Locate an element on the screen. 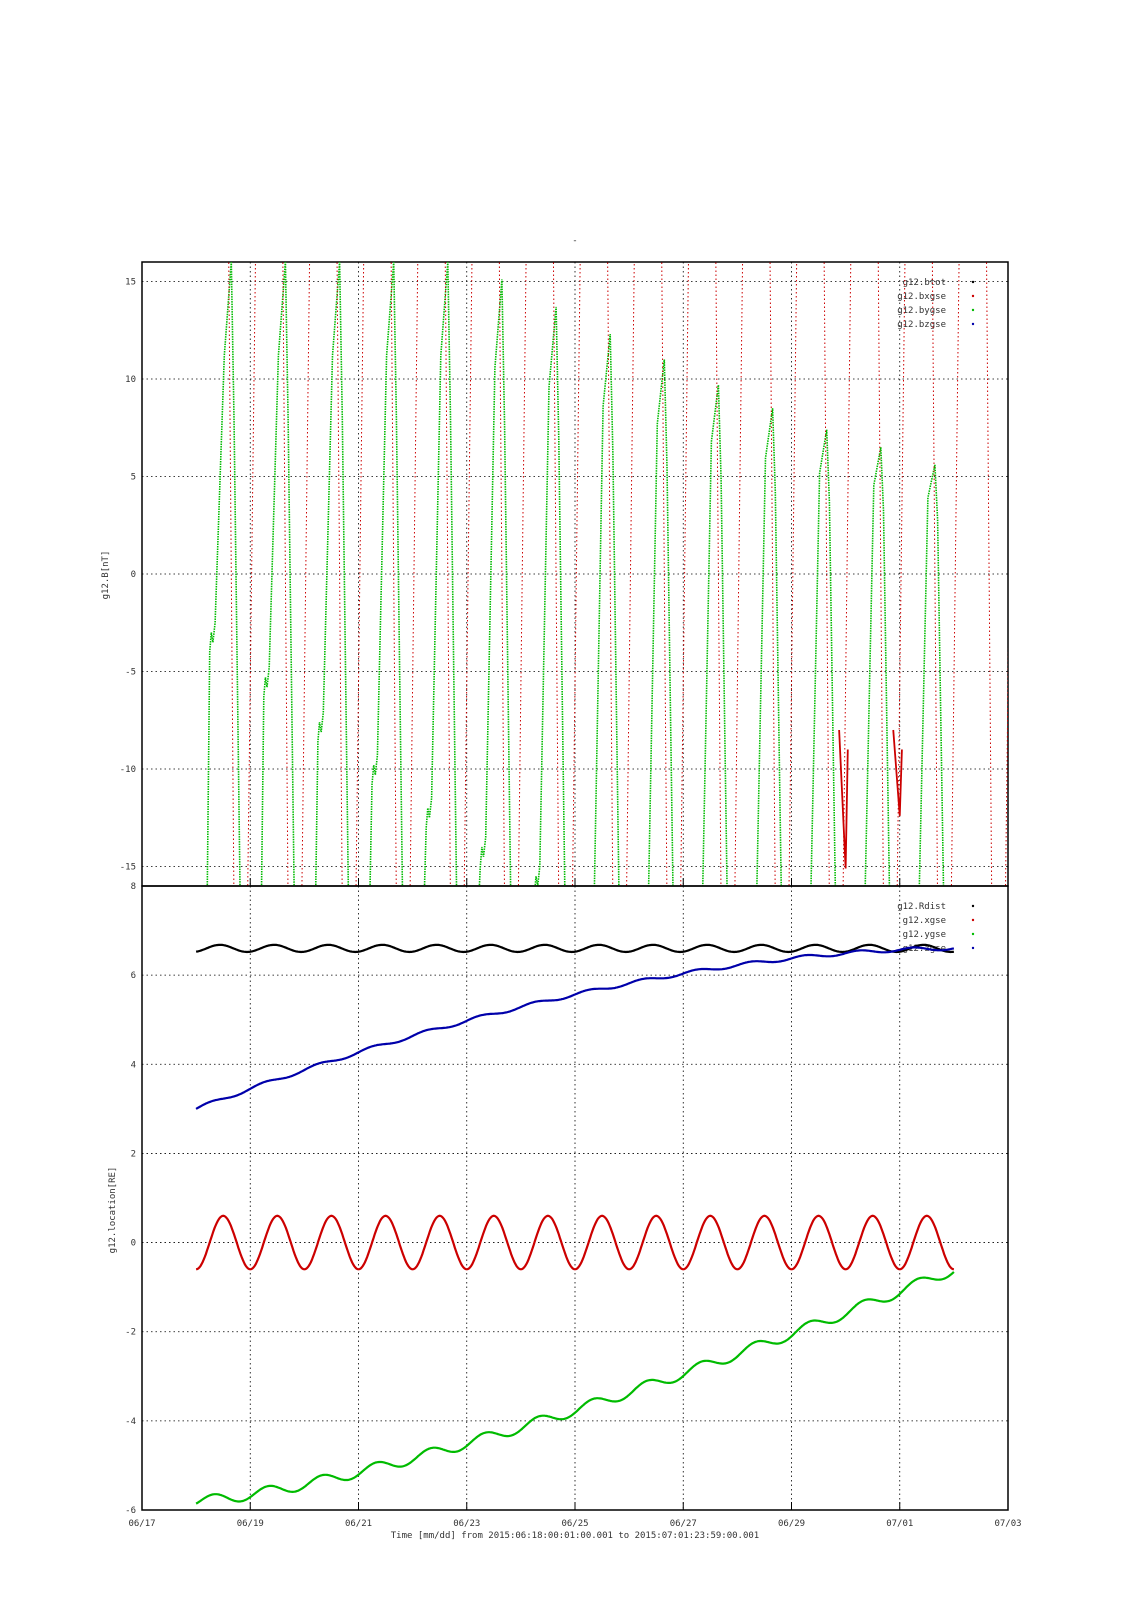  x-tick-label: 06/23 is located at coordinates (466, 1524).